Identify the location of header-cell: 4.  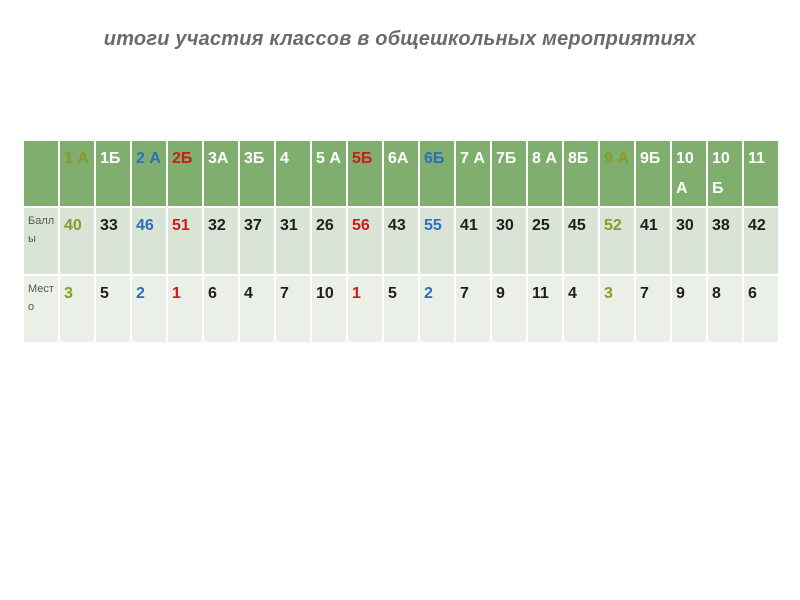
(293, 173).